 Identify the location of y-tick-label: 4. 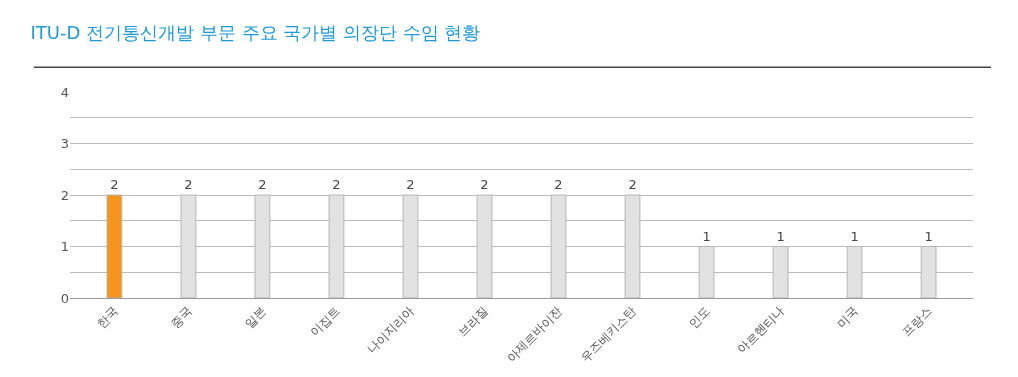
(64, 92).